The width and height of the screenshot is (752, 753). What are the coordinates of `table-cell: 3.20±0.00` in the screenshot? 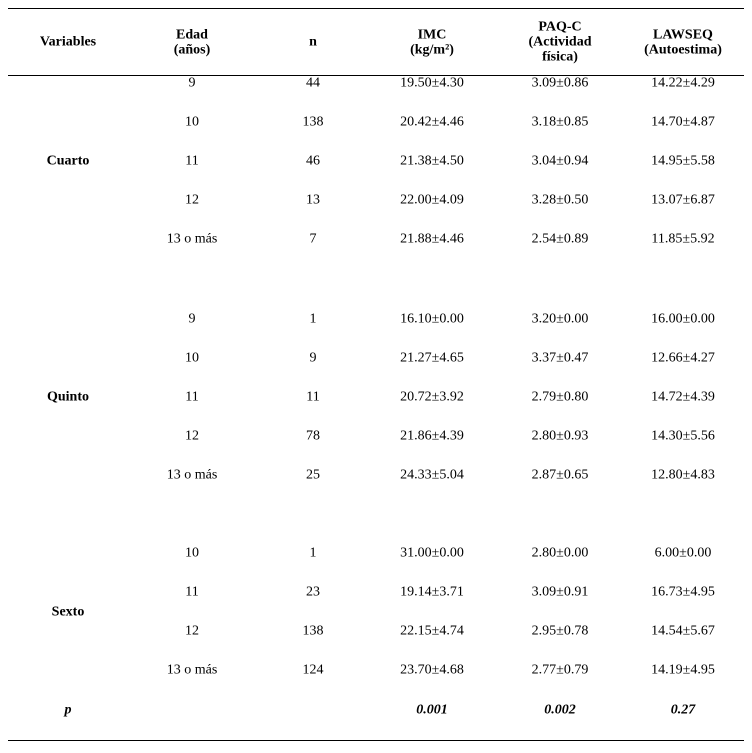 It's located at (560, 319).